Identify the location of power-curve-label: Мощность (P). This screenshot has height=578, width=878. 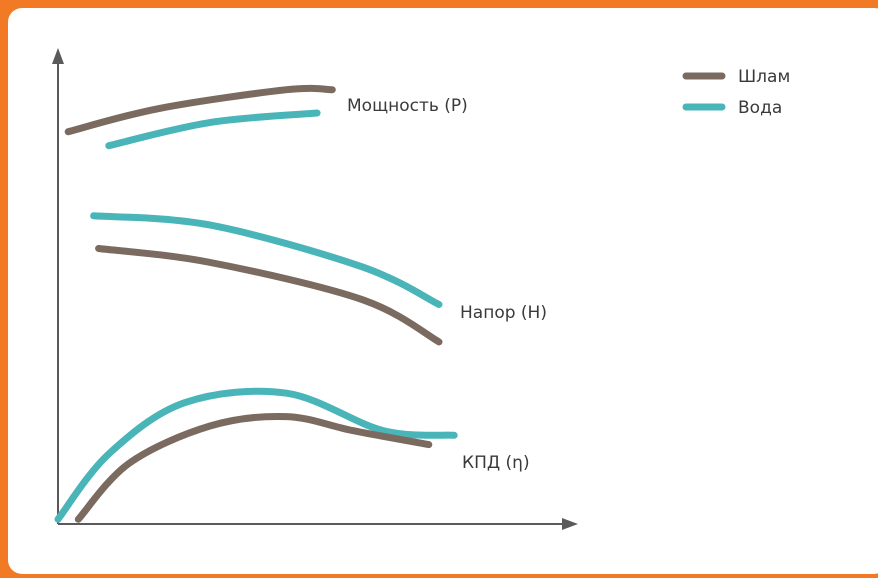
(407, 106).